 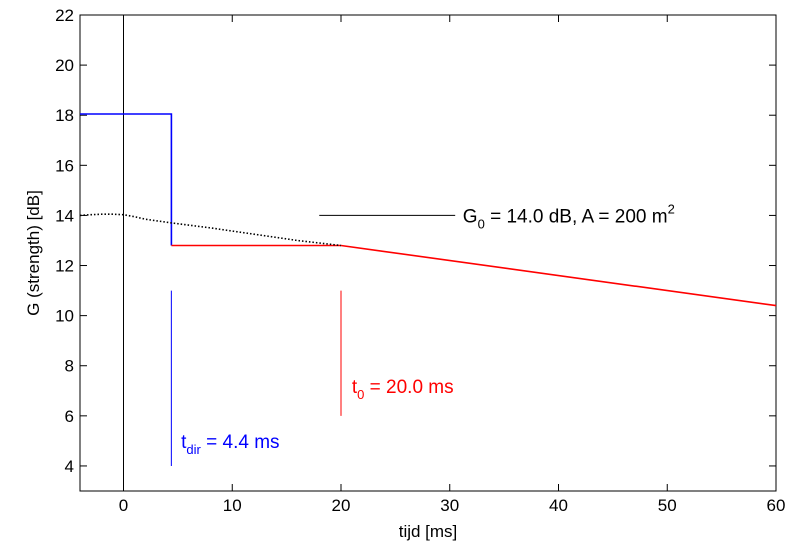 I want to click on y-tick-label-1: 6, so click(x=69, y=416).